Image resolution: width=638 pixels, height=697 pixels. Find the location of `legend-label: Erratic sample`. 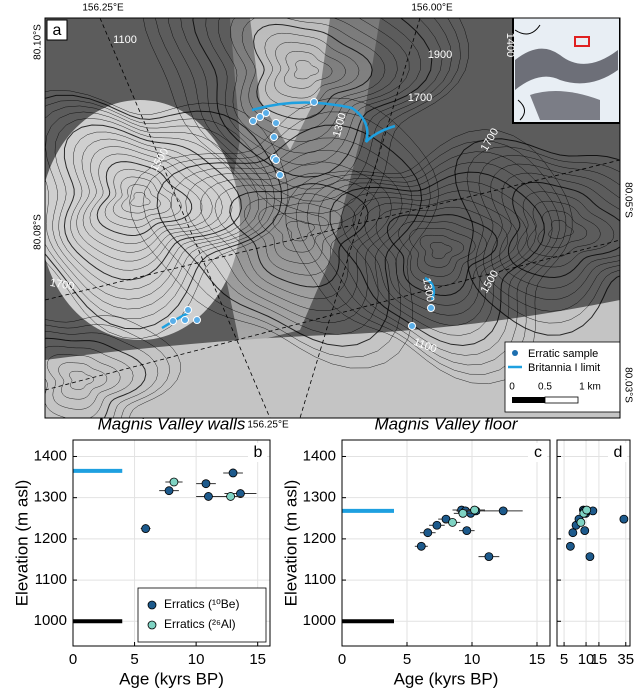

legend-label: Erratic sample is located at coordinates (563, 354).